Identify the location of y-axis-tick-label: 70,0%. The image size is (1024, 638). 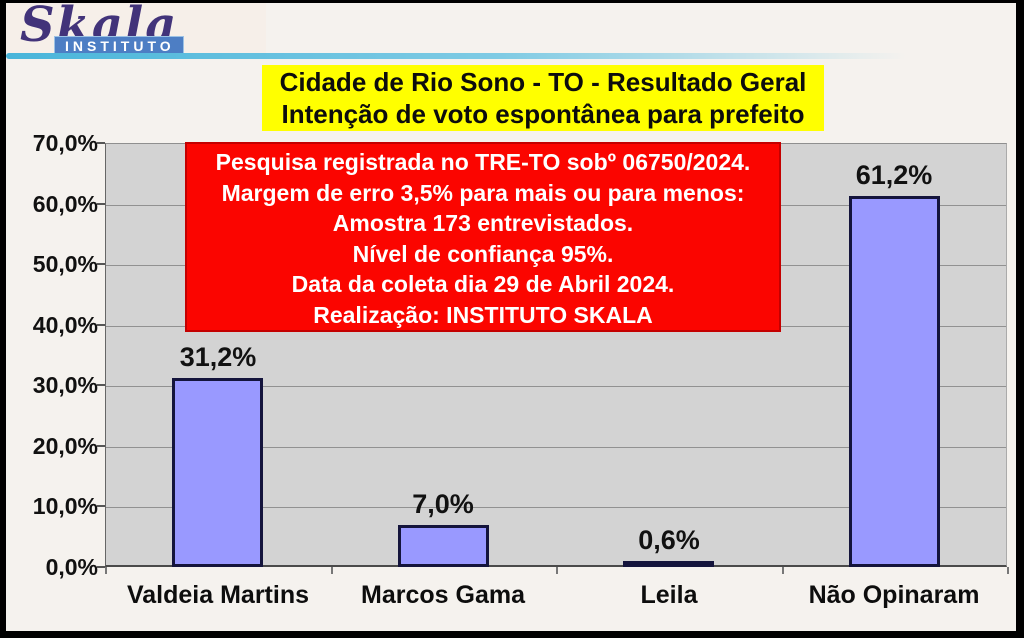
(65, 143).